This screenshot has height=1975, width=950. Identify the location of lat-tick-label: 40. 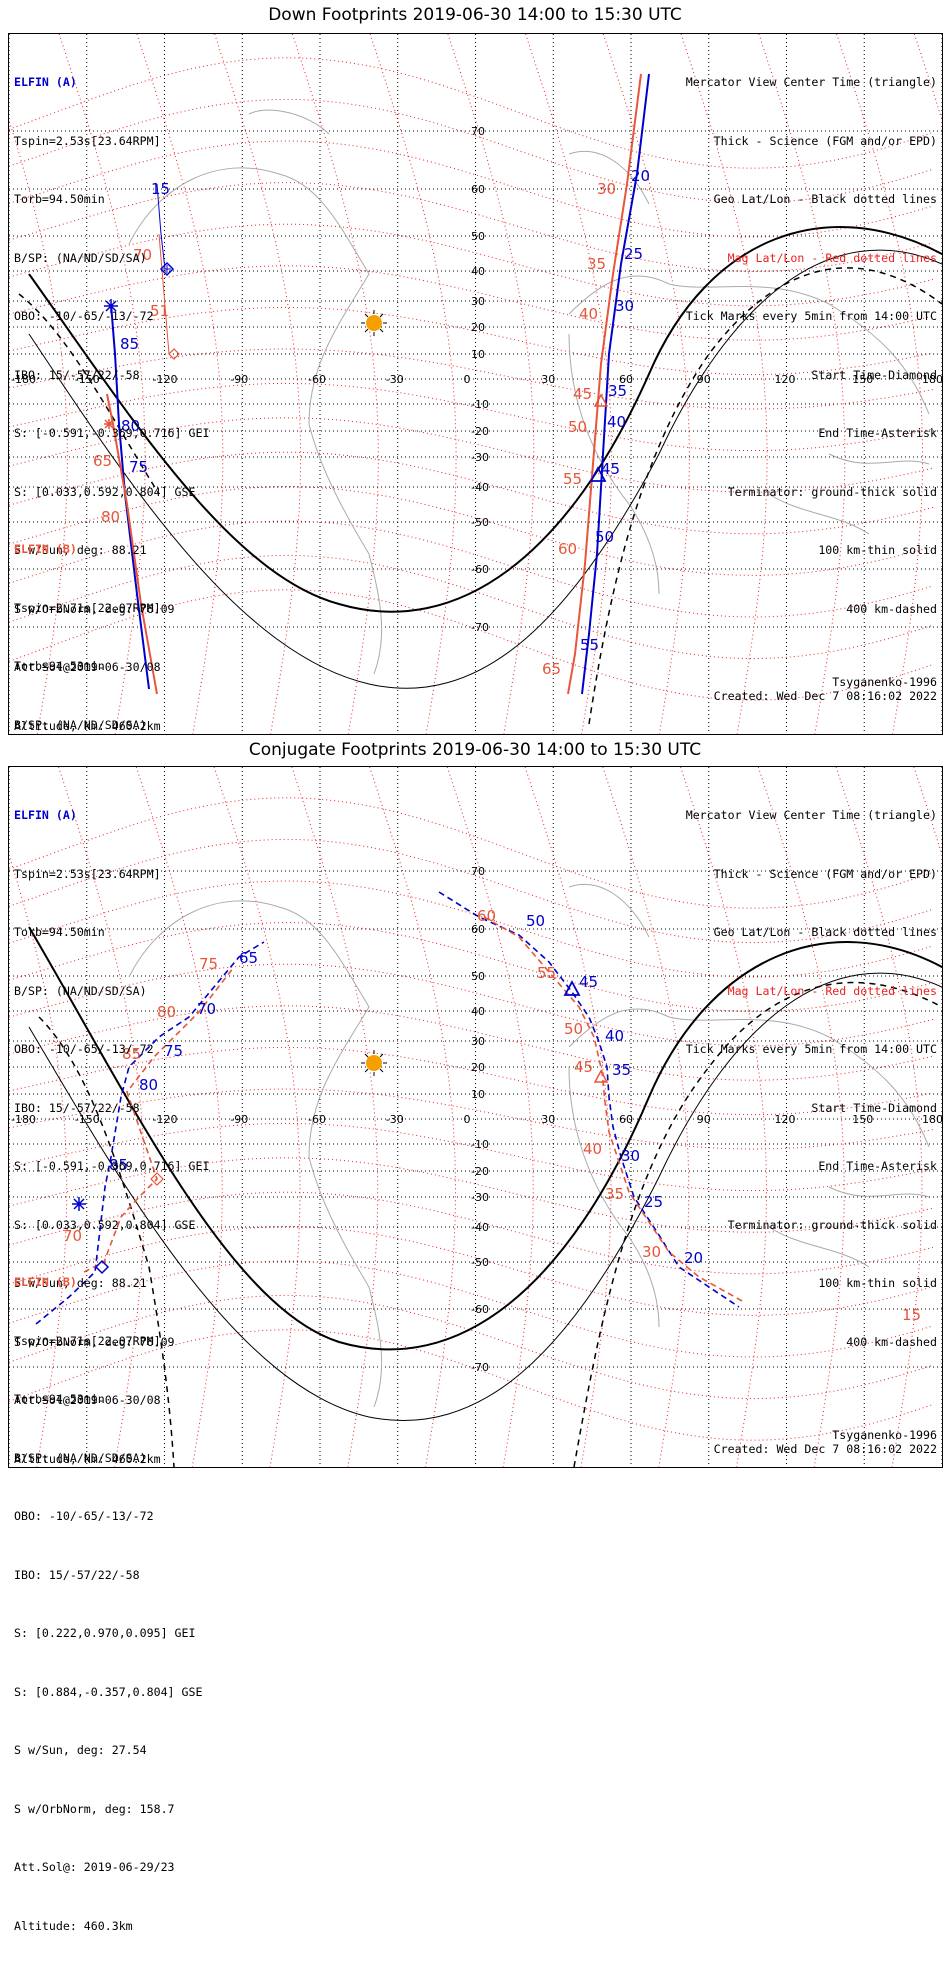
(478, 1011).